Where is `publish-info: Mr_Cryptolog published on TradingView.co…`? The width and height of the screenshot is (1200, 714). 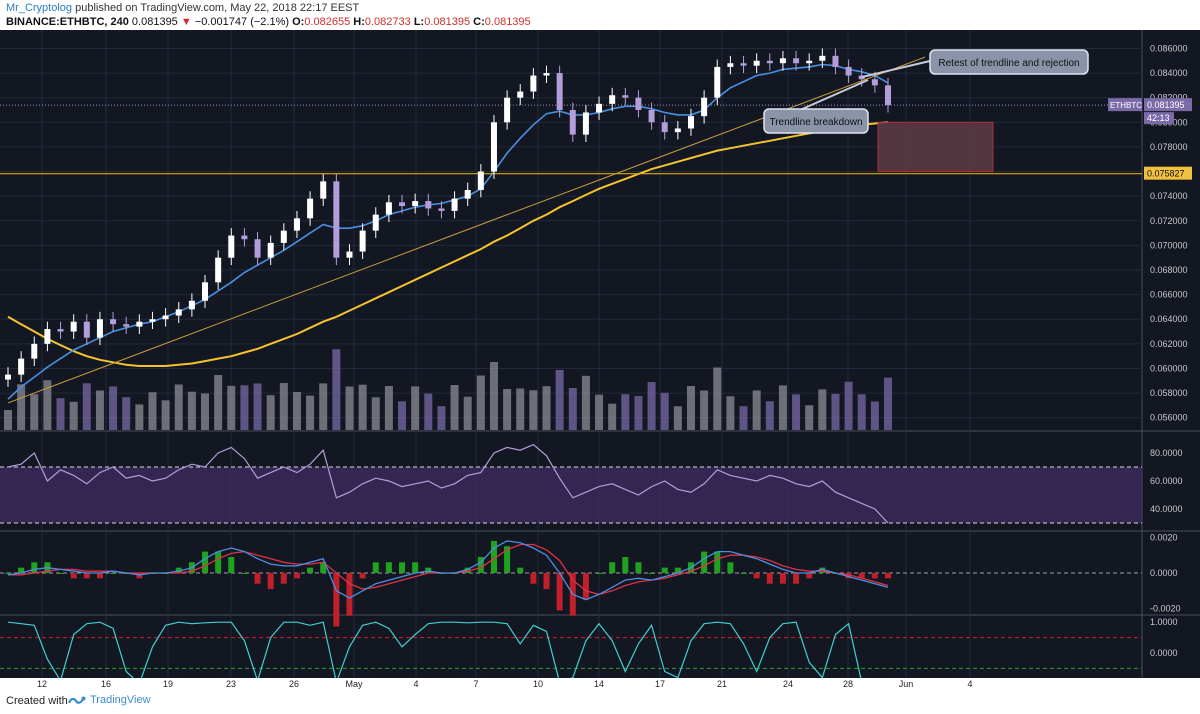
publish-info: Mr_Cryptolog published on TradingView.co… is located at coordinates (182, 8).